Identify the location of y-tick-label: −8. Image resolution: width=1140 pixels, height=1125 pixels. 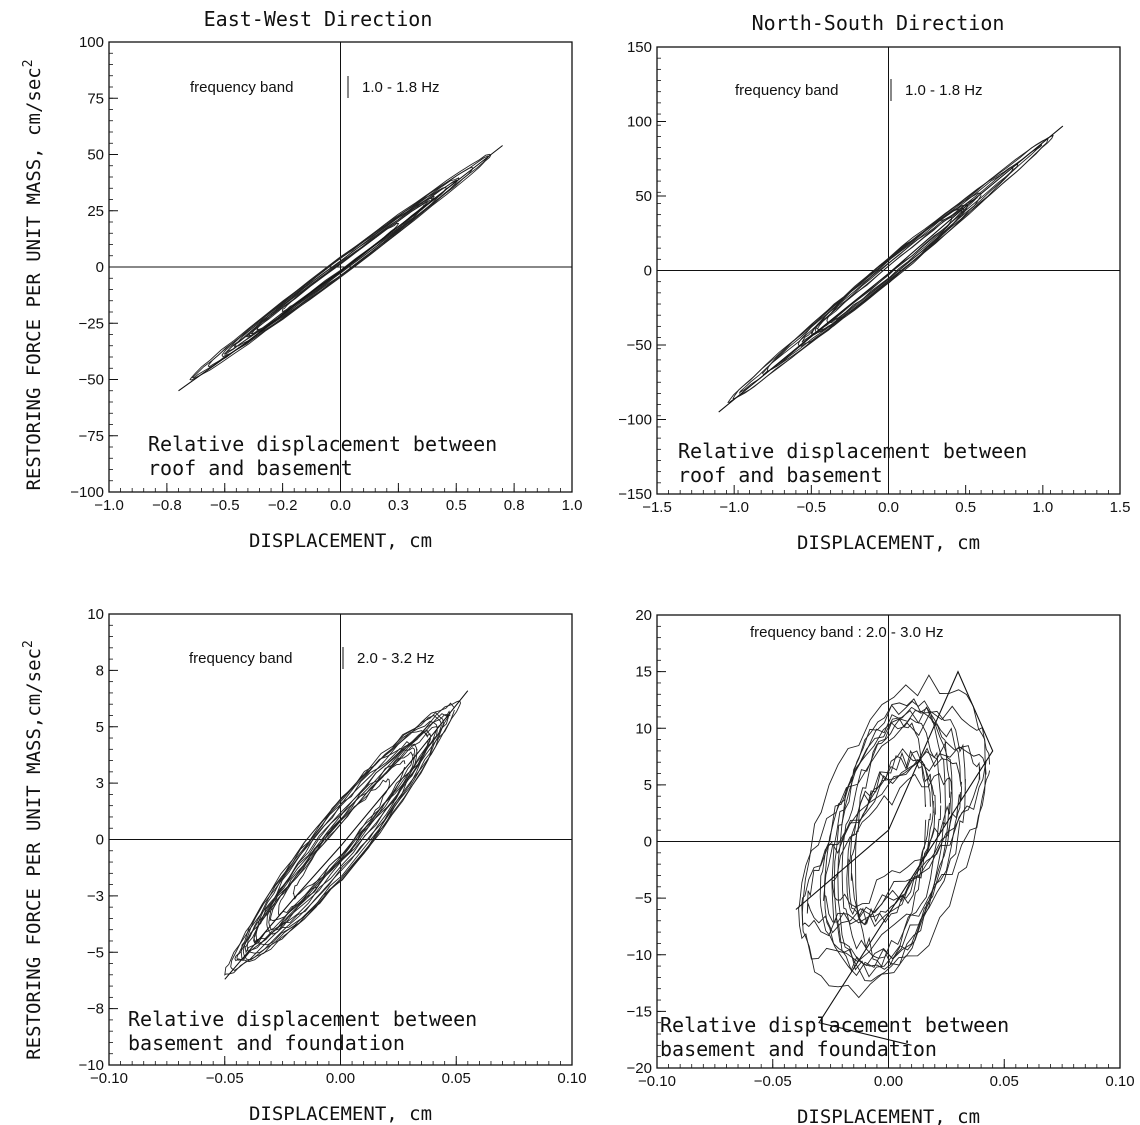
(95, 1009).